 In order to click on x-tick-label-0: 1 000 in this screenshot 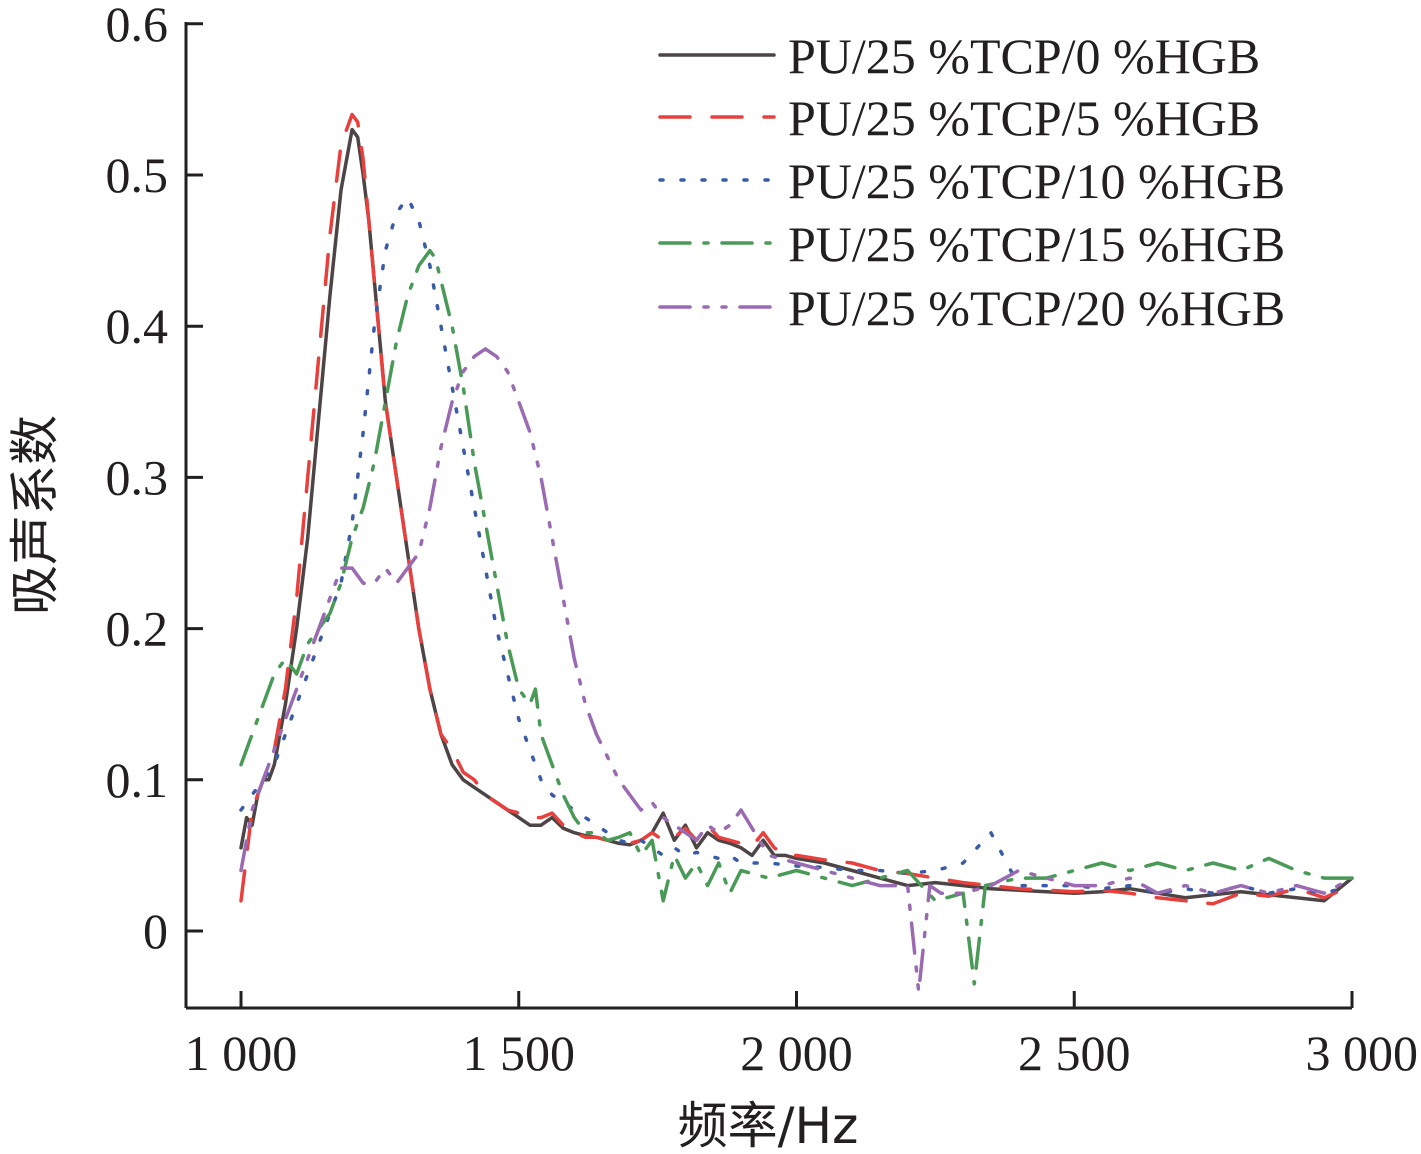, I will do `click(241, 1053)`.